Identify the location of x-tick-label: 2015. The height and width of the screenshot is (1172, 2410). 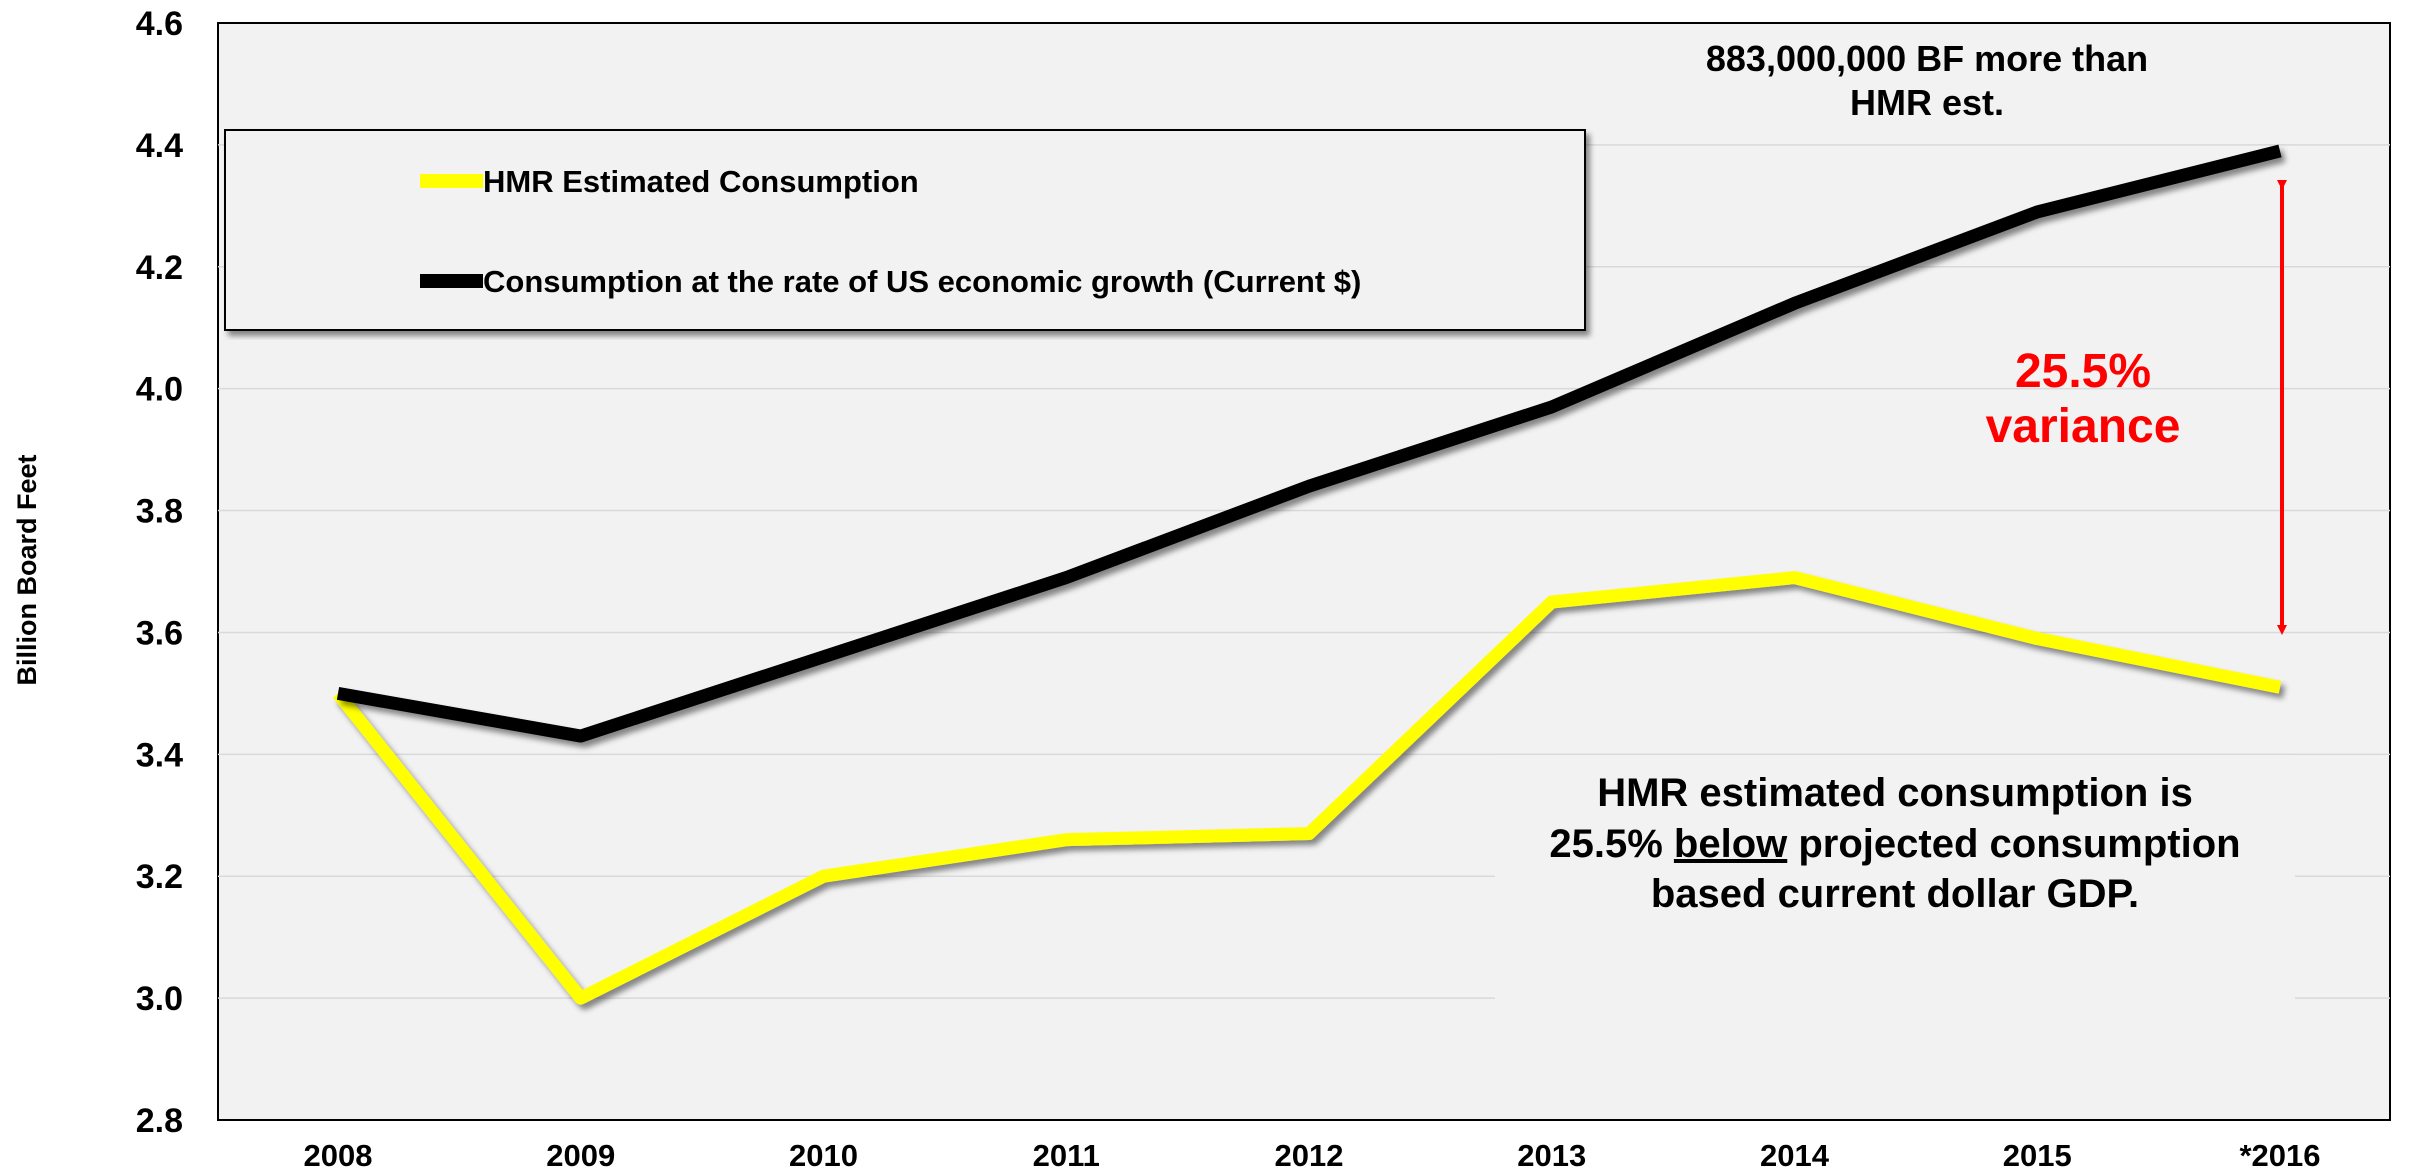
(2037, 1155).